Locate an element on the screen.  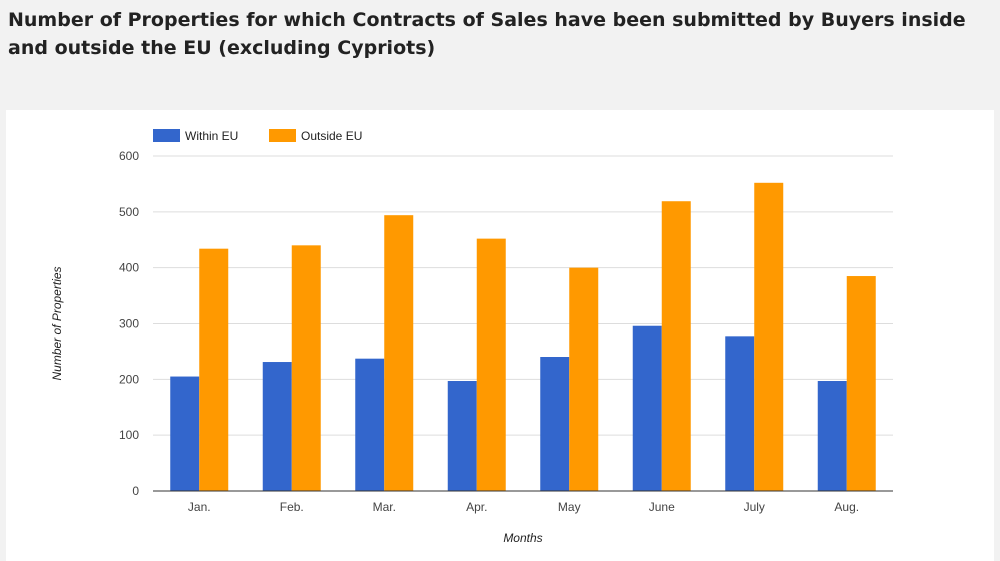
y-axis-ticks: 0 100 200 300 400 500 600 is located at coordinates (129, 323).